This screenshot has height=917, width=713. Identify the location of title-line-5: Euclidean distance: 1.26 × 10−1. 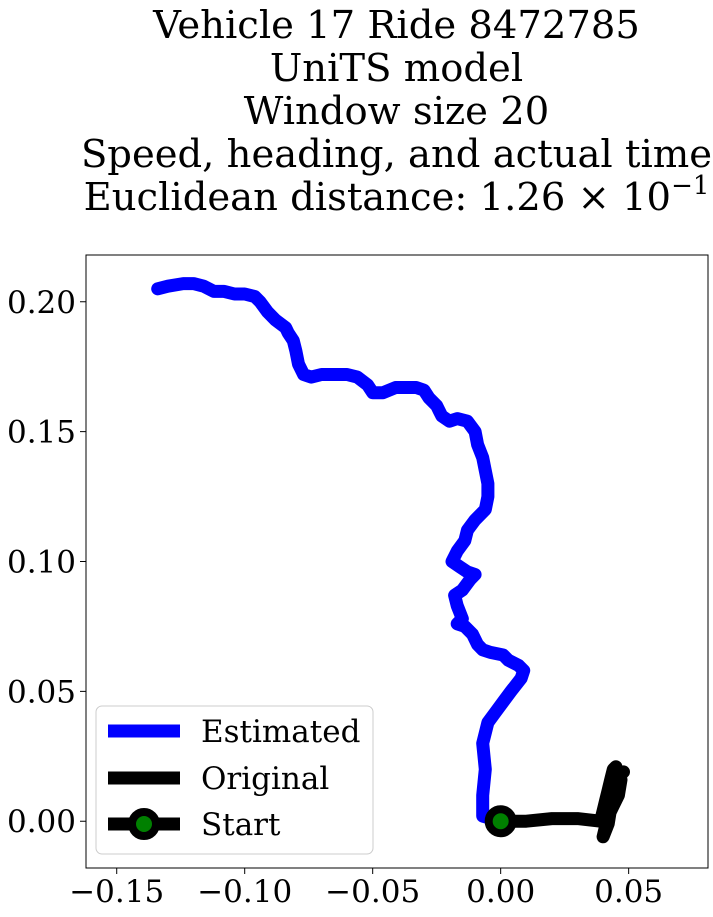
(356, 196).